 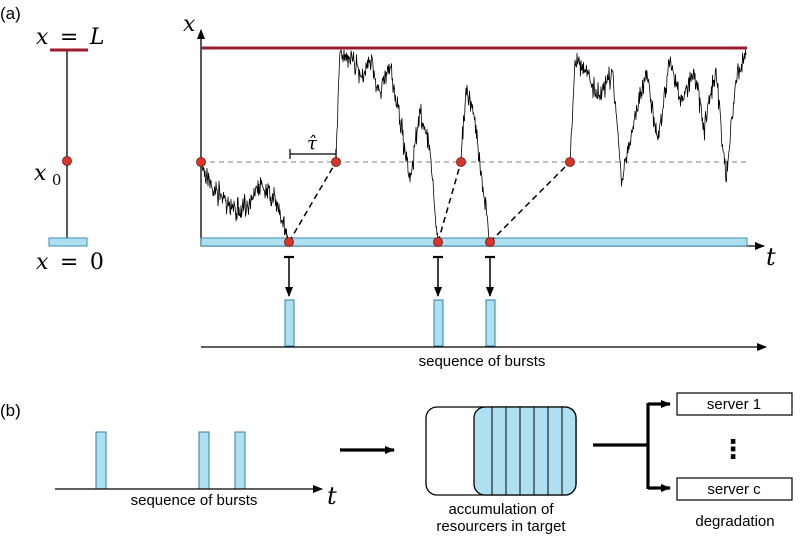 What do you see at coordinates (501, 526) in the screenshot?
I see `queue-caption-line2: resourcers in target` at bounding box center [501, 526].